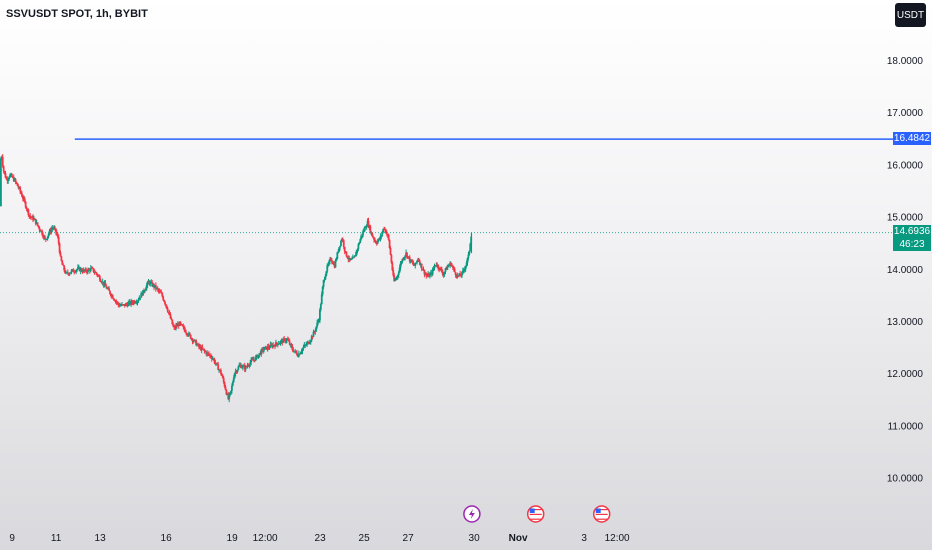 The image size is (932, 550). Describe the element at coordinates (912, 244) in the screenshot. I see `bar-countdown-label: 46:23` at that location.